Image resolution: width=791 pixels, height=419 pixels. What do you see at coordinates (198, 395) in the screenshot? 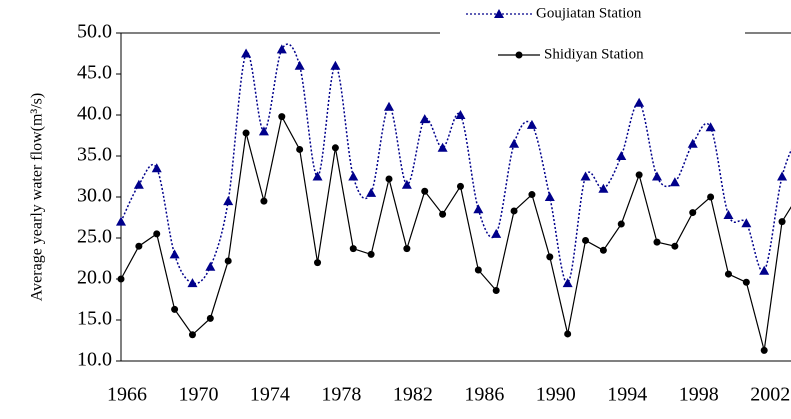
I see `x-tick-label: 1970` at bounding box center [198, 395].